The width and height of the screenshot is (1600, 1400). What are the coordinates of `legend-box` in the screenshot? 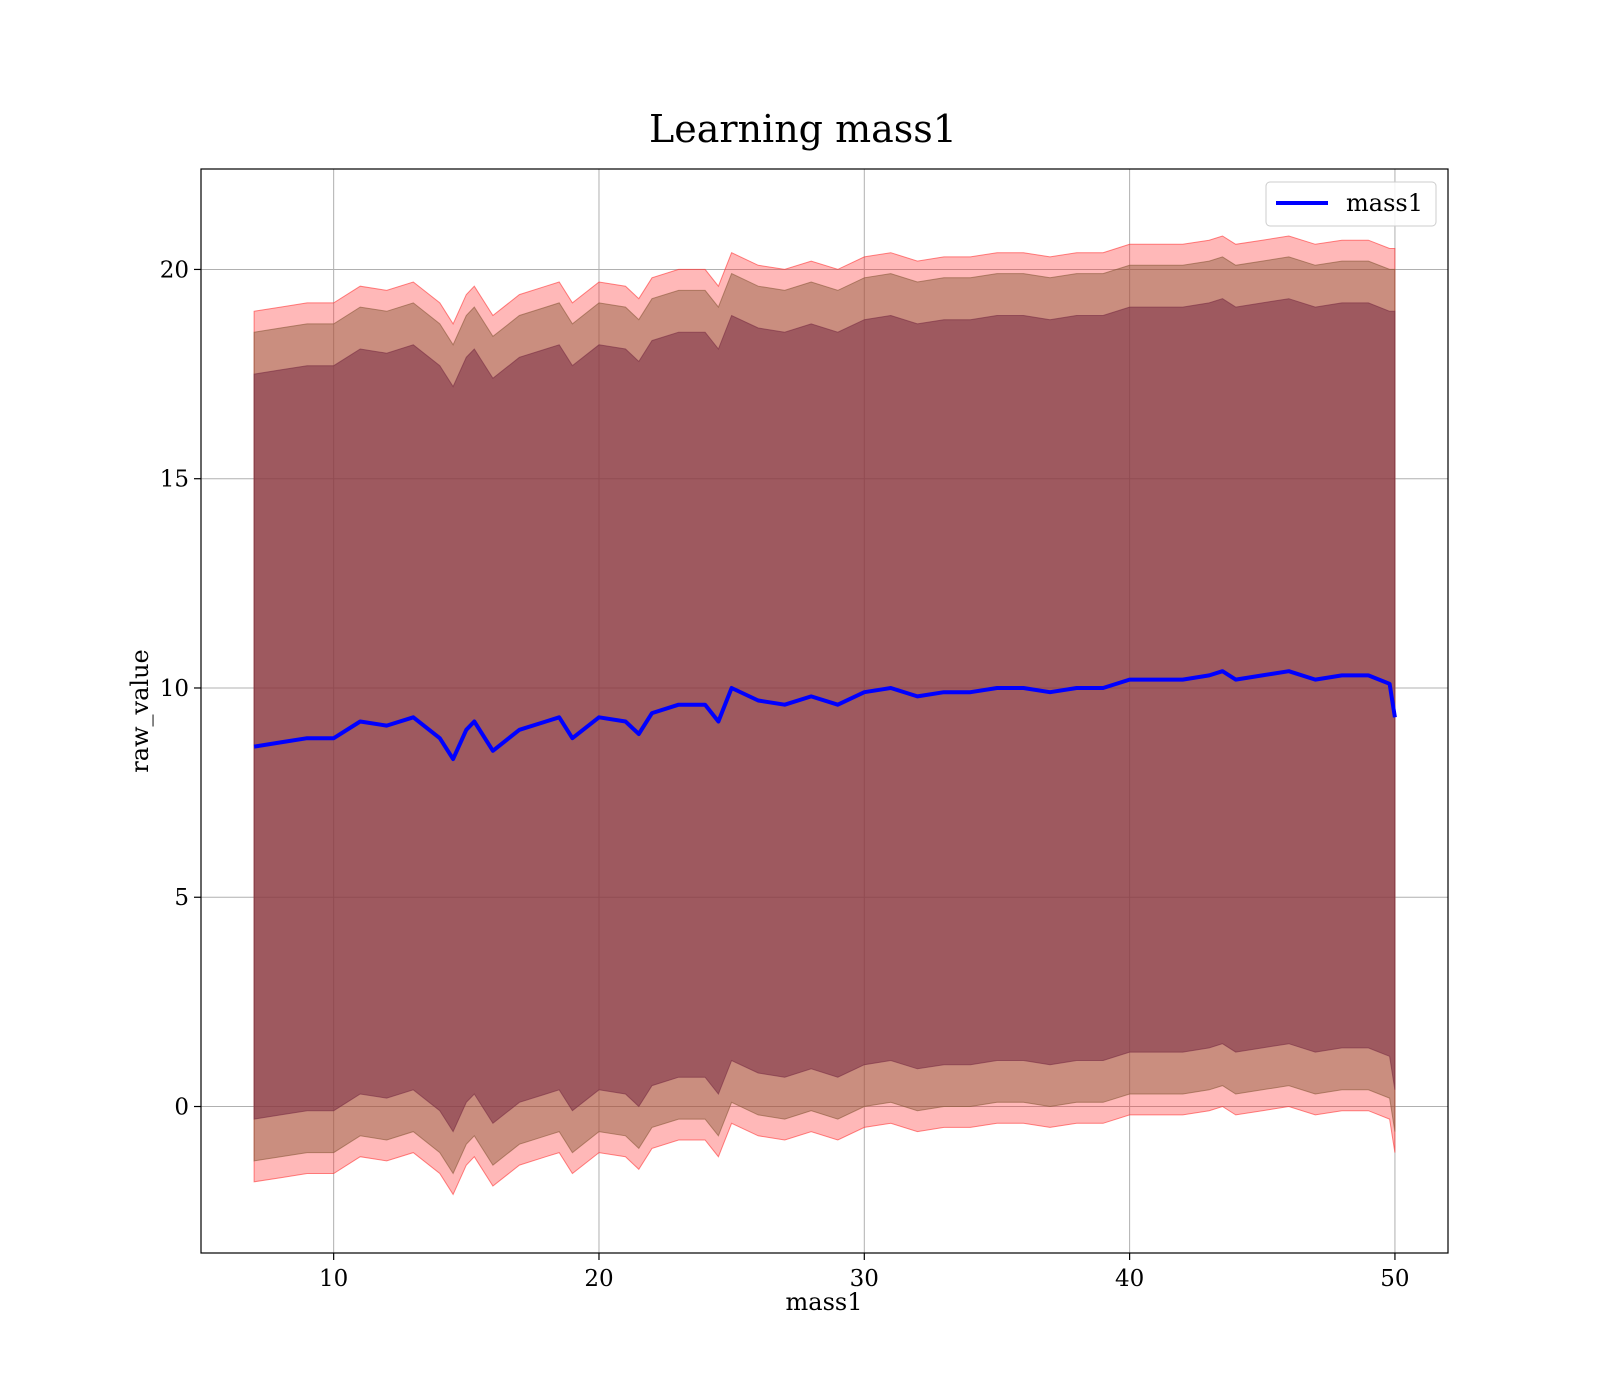 It's located at (1351, 204).